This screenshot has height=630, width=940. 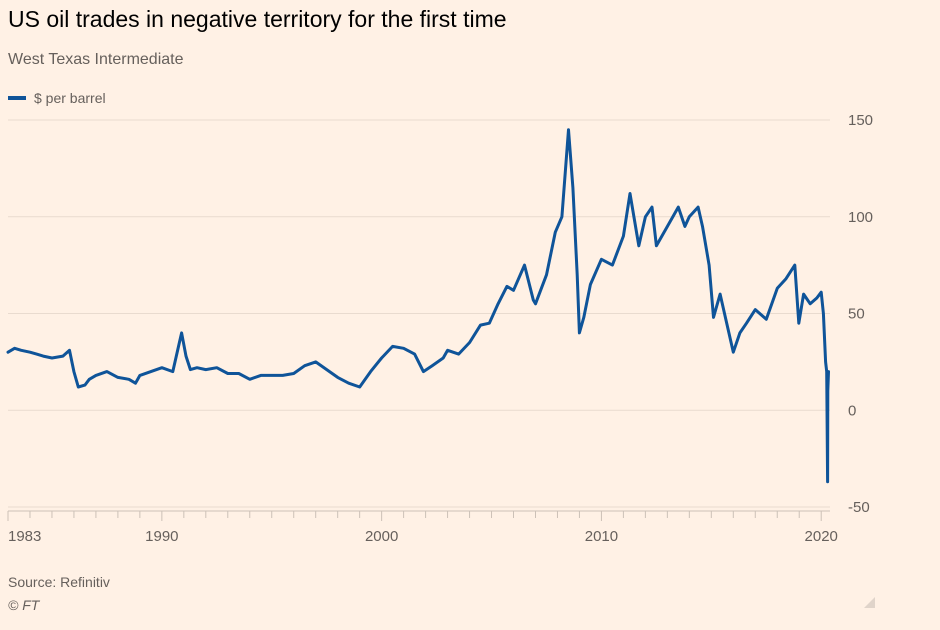 I want to click on x-tick-label: 2010, so click(x=601, y=536).